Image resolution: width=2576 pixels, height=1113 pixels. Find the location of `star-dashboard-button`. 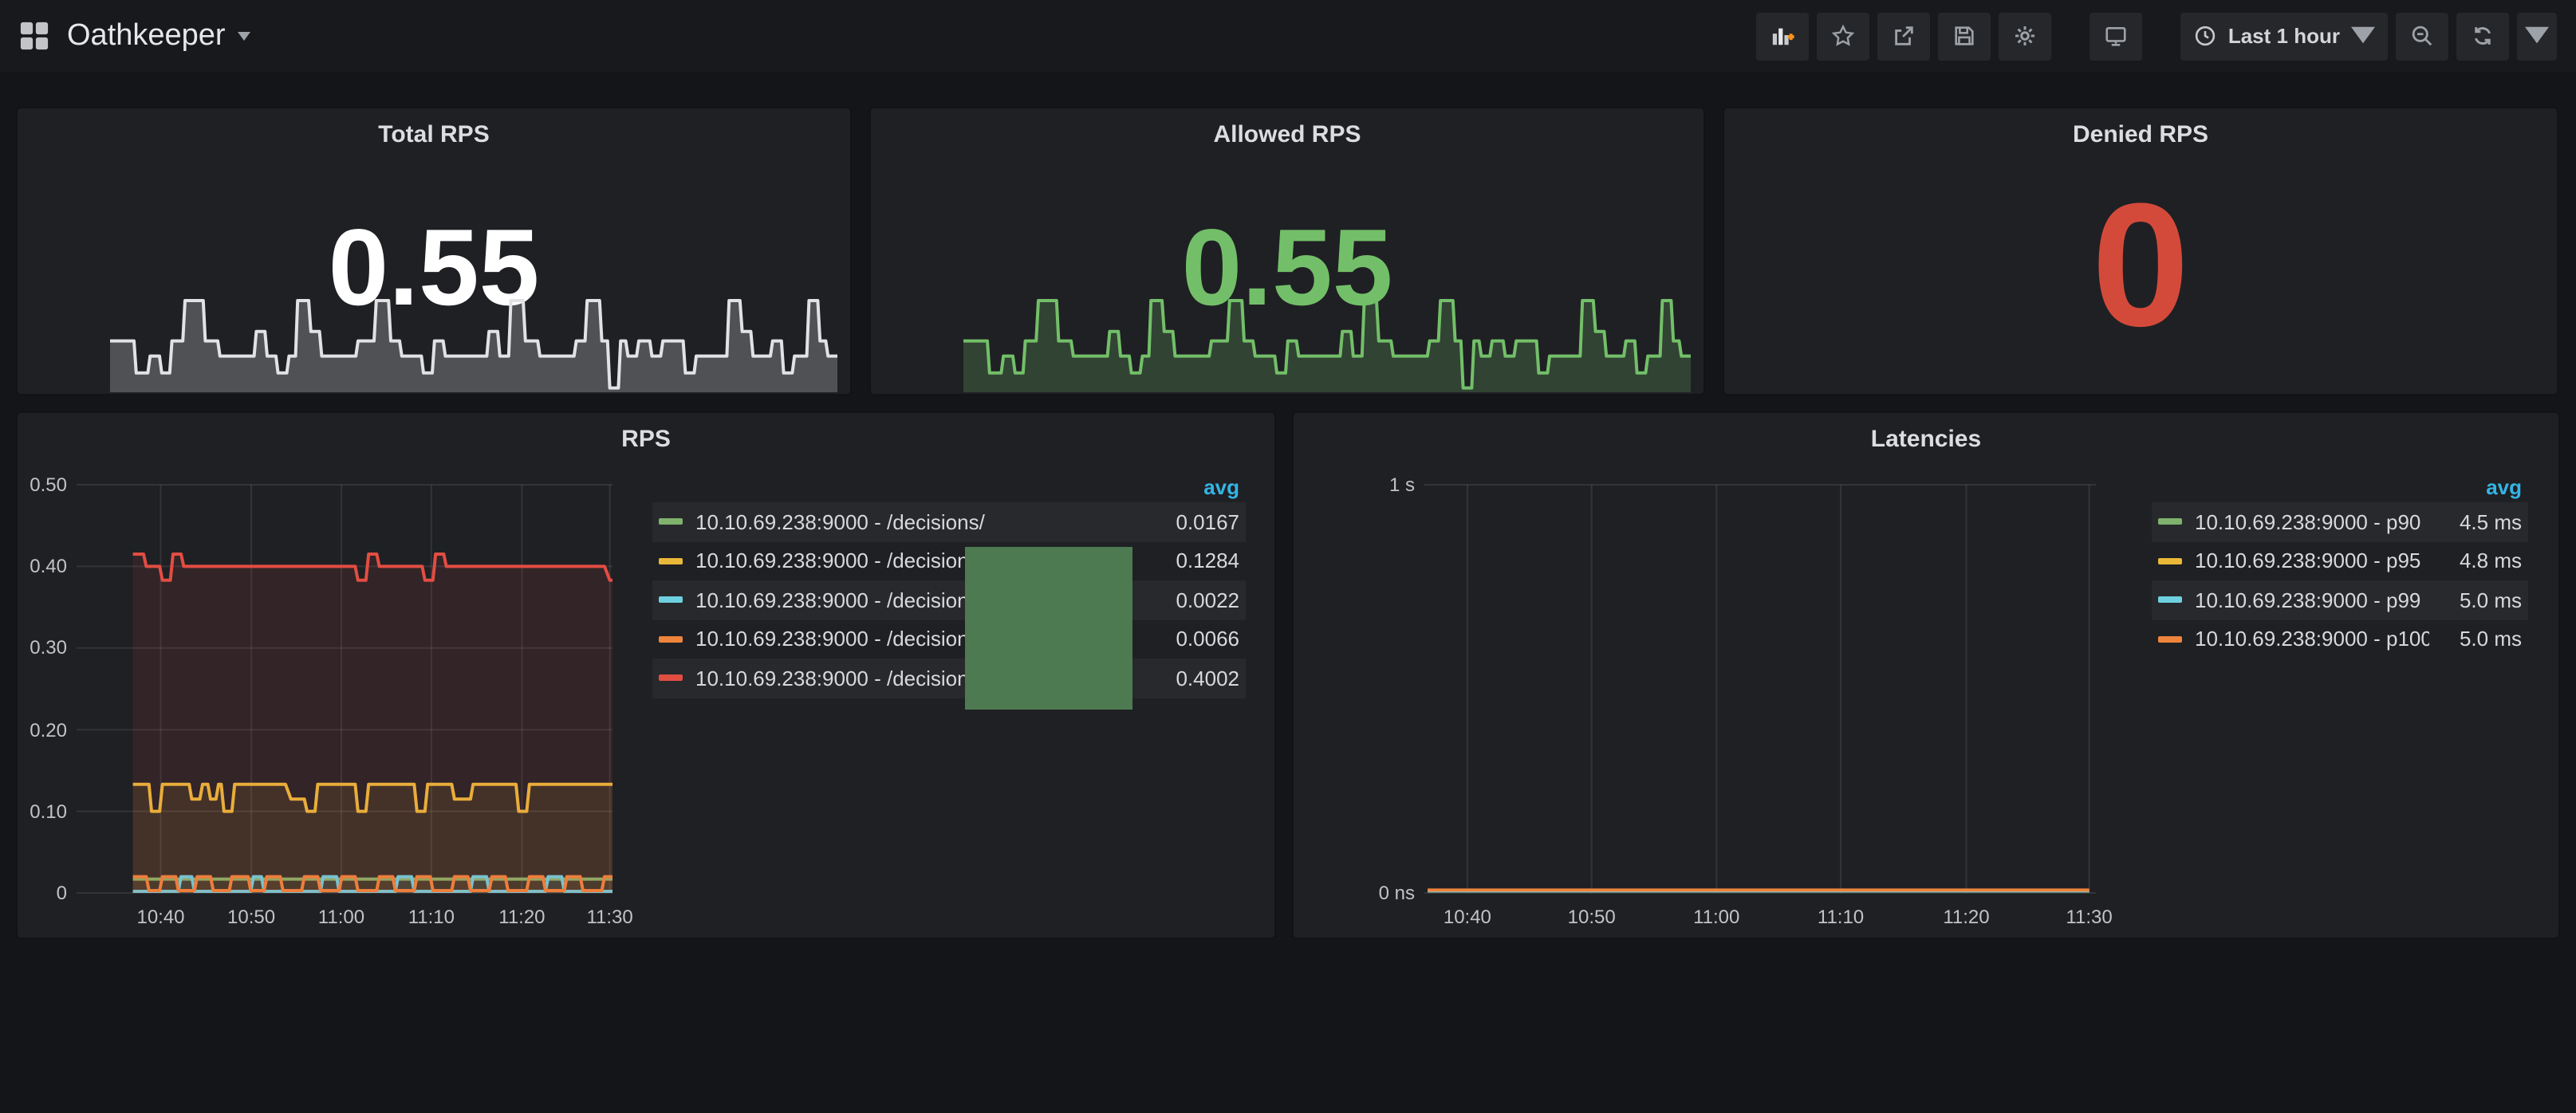

star-dashboard-button is located at coordinates (1842, 36).